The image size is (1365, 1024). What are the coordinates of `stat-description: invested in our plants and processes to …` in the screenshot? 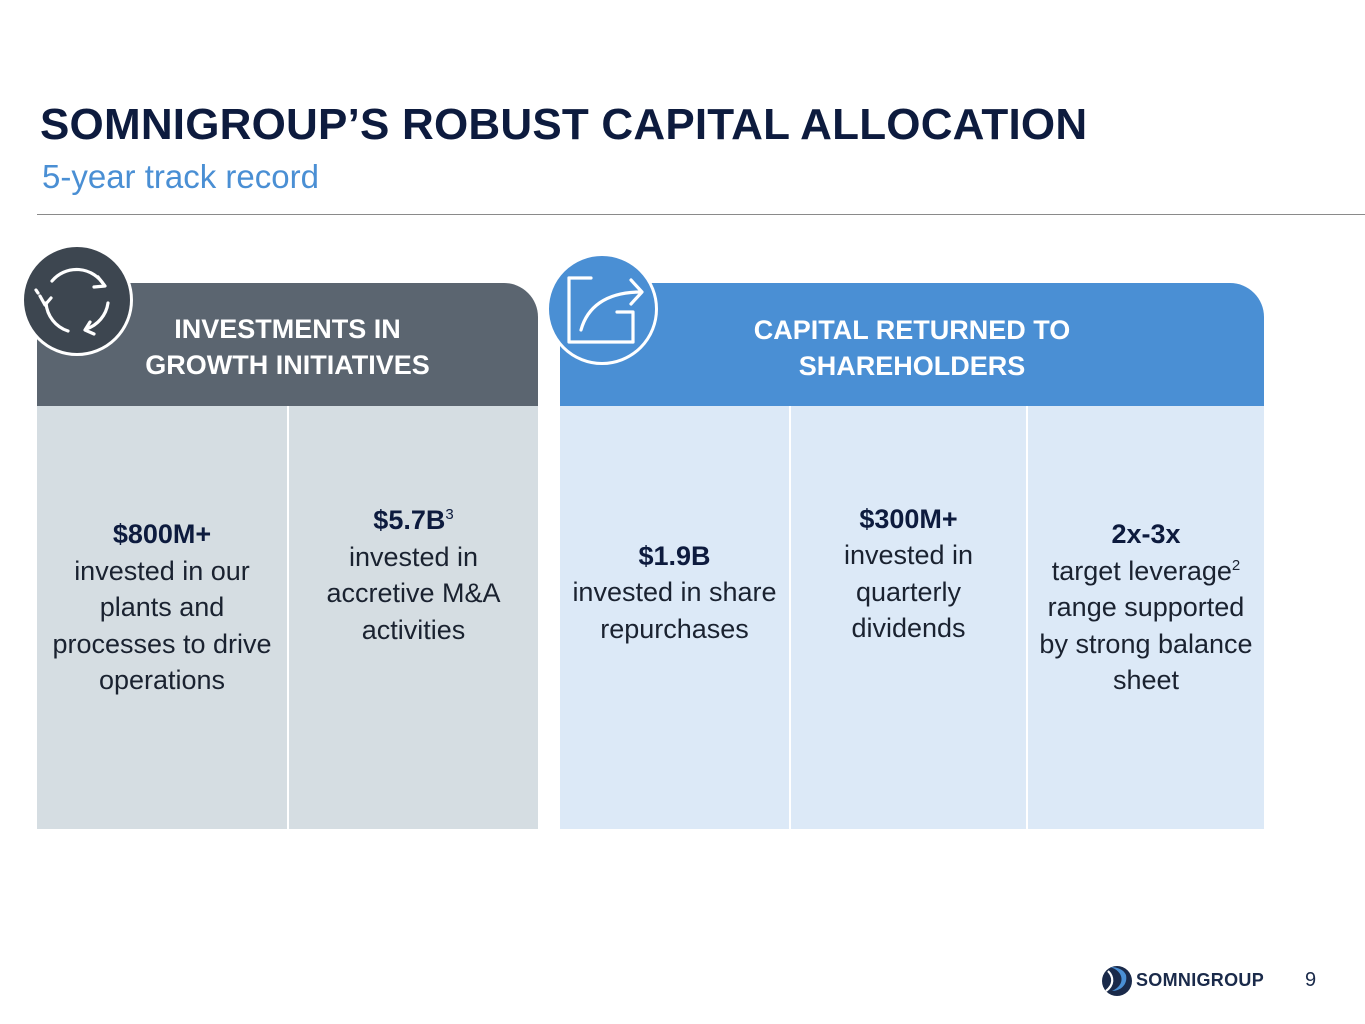 It's located at (162, 625).